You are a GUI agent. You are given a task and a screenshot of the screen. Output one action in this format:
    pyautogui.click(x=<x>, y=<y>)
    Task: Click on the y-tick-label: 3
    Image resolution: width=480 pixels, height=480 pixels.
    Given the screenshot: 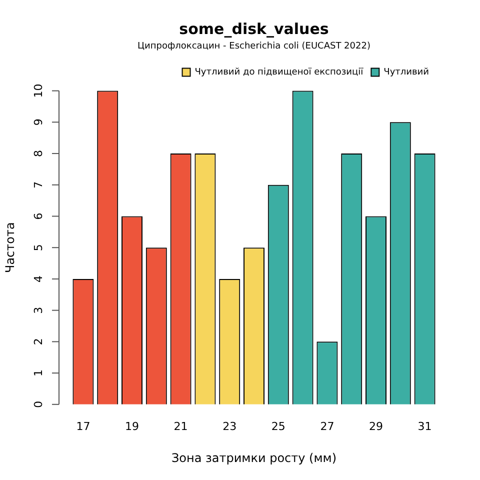 What is the action you would take?
    pyautogui.click(x=38, y=310)
    